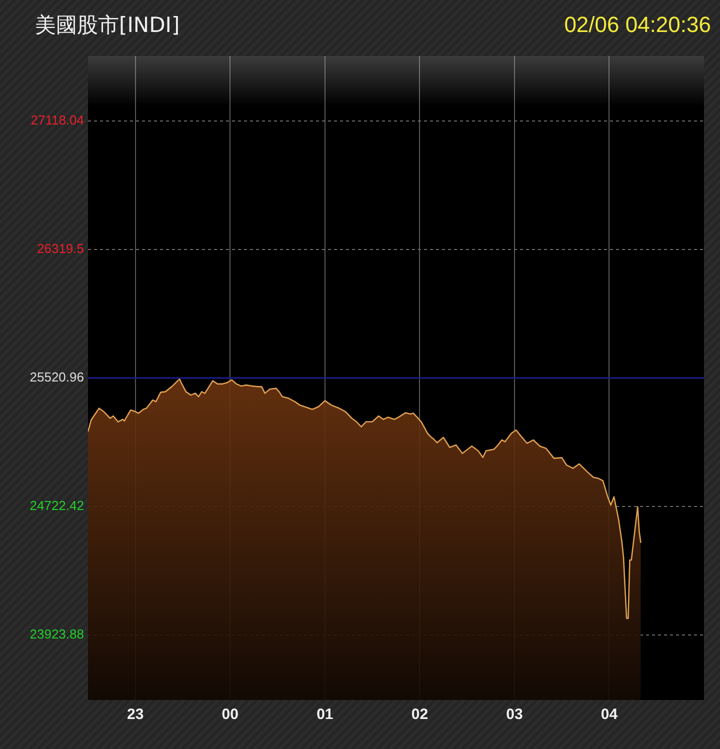 The width and height of the screenshot is (720, 749). Describe the element at coordinates (57, 634) in the screenshot. I see `y-tick-label: 23923.88` at that location.